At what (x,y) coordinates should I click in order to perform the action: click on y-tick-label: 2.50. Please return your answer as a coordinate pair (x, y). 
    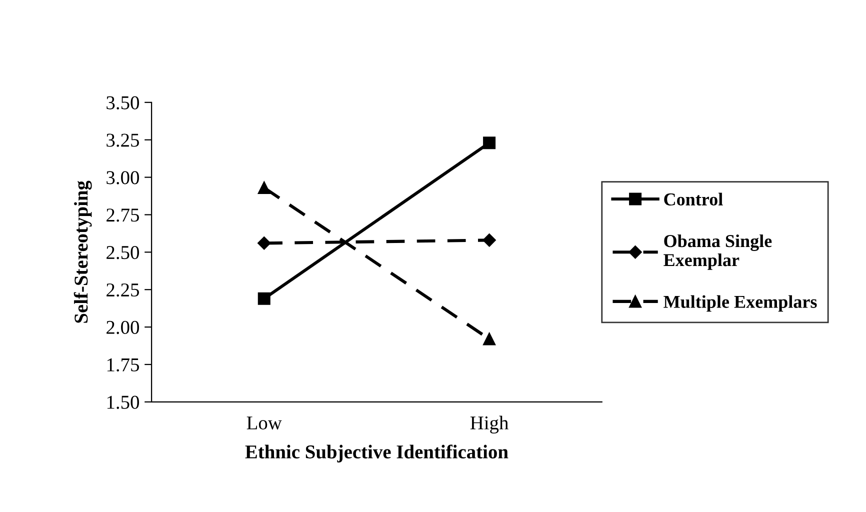
    Looking at the image, I should click on (123, 253).